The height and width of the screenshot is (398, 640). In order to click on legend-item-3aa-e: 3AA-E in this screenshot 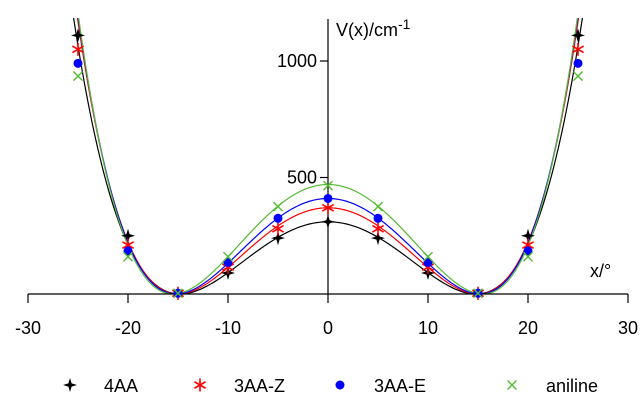, I will do `click(380, 386)`.